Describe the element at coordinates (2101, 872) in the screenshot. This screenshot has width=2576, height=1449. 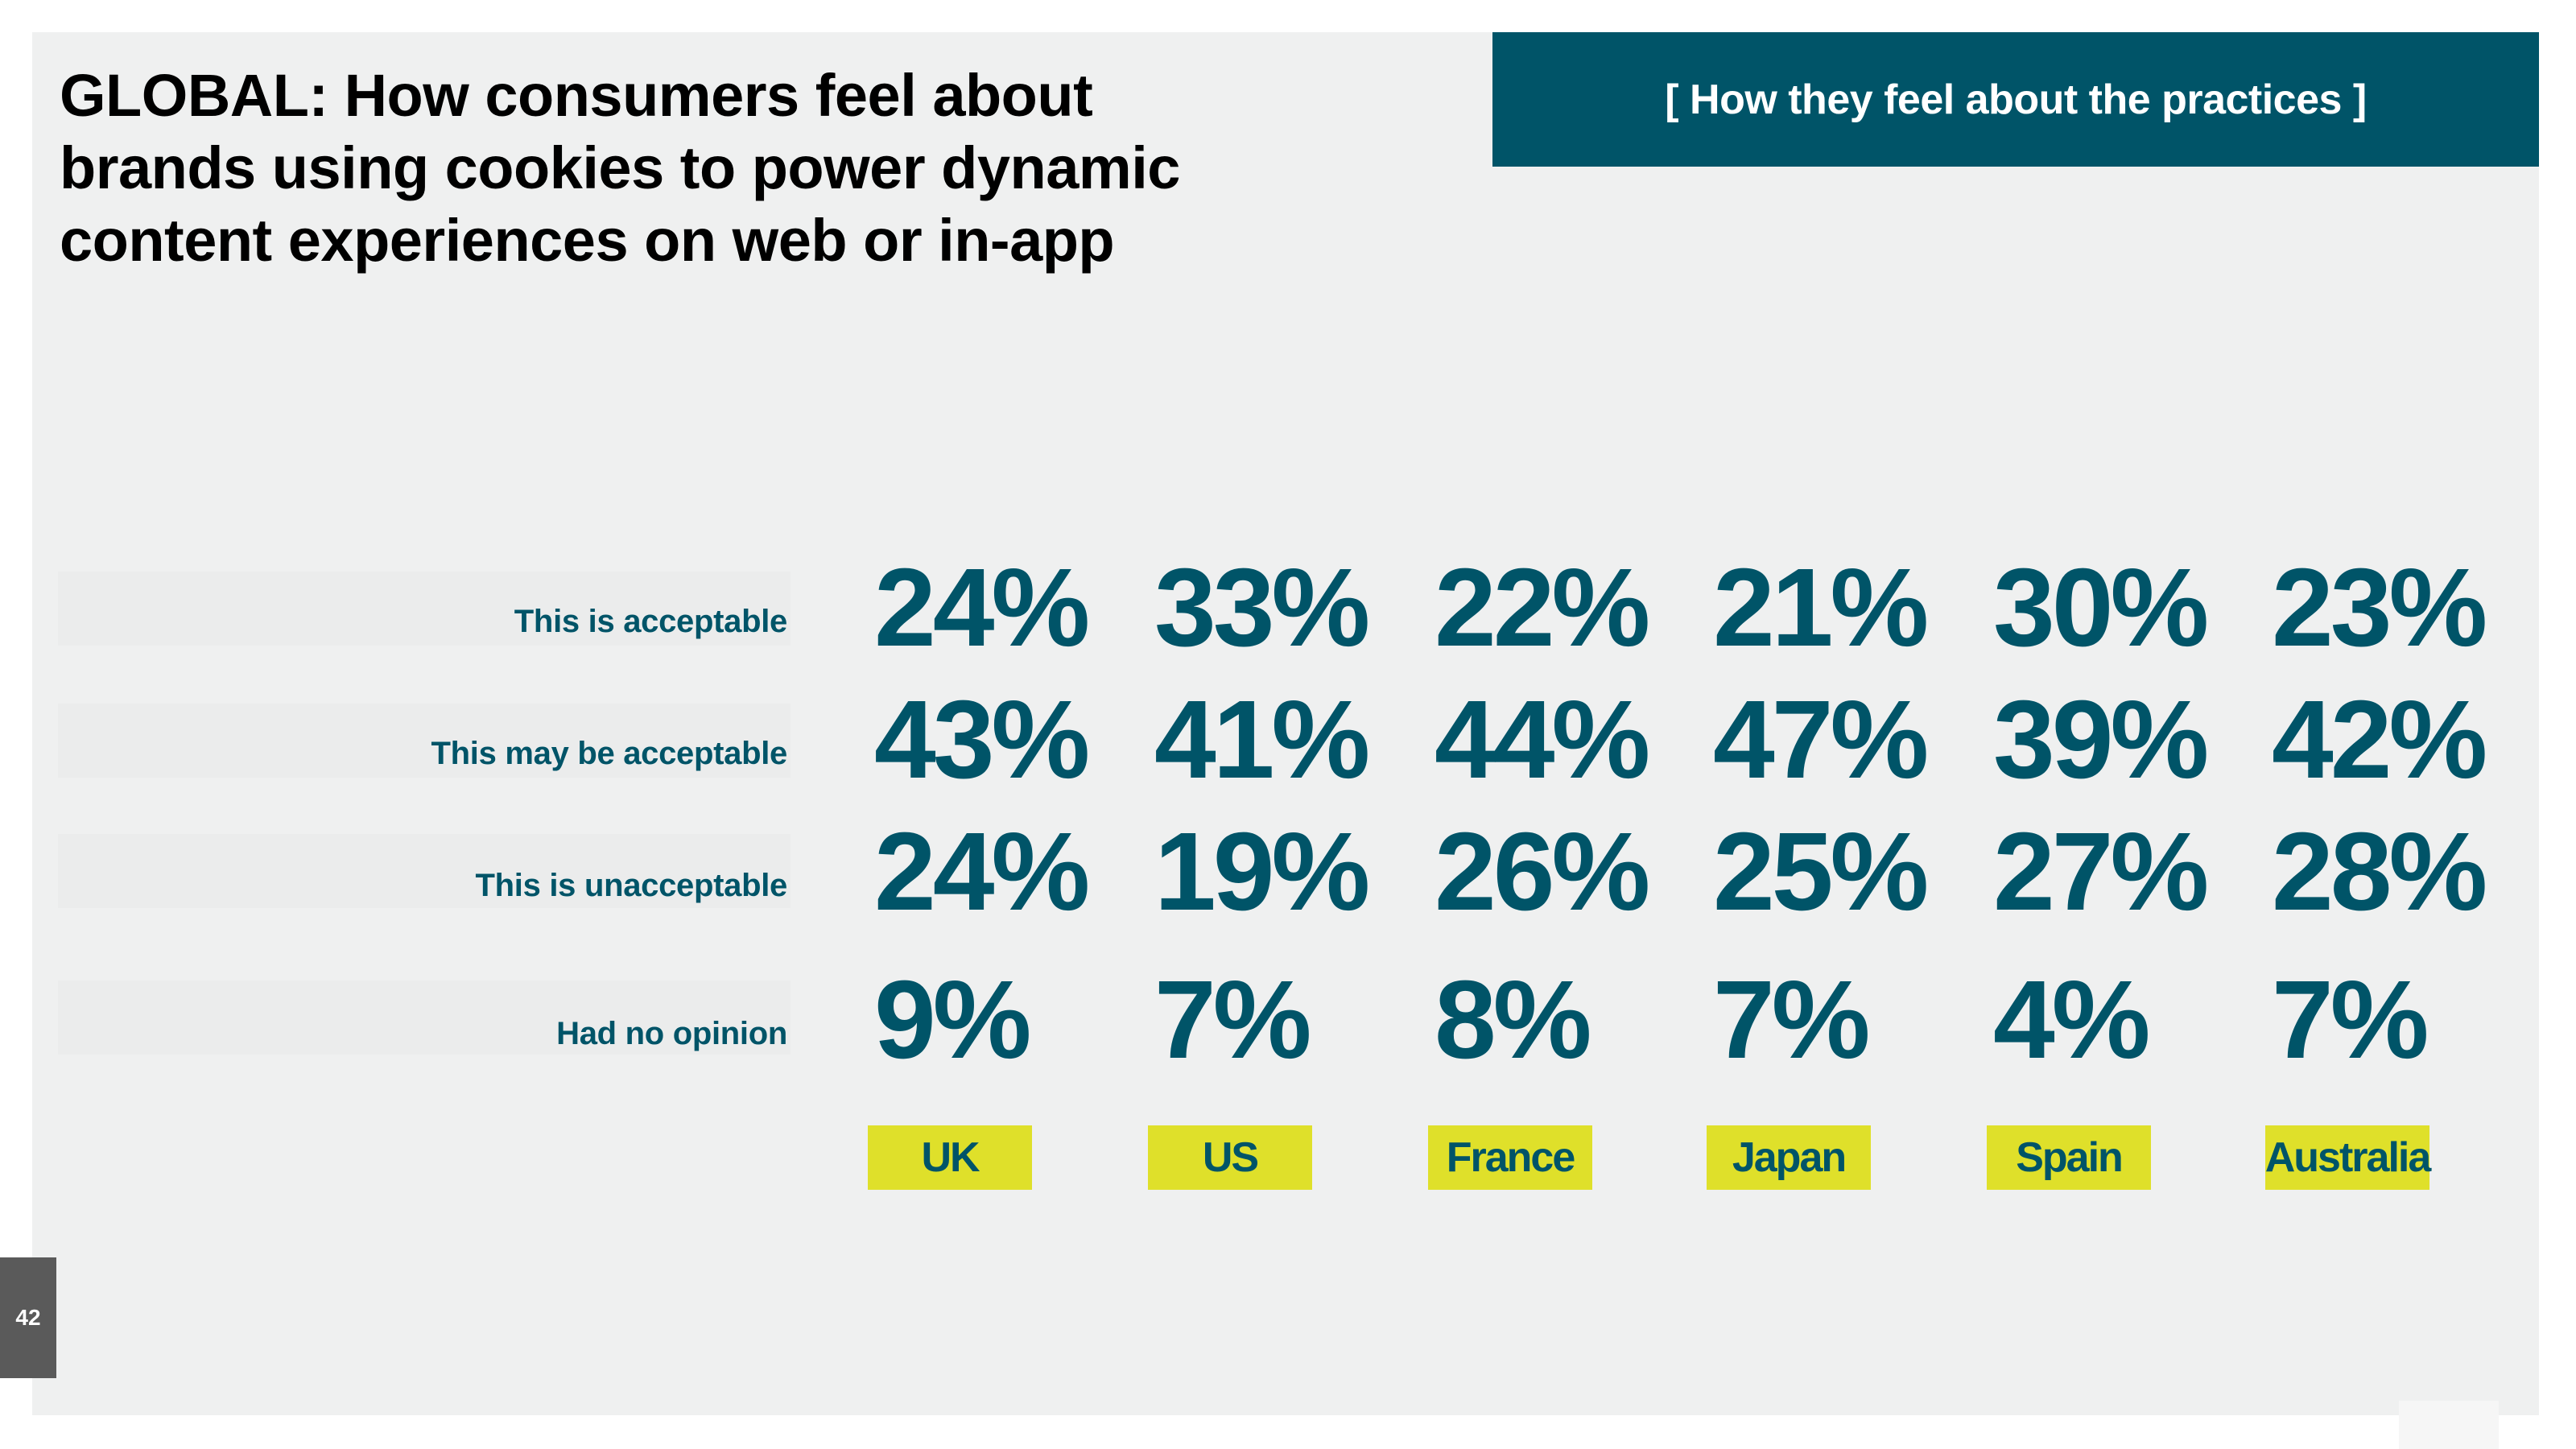
I see `value-cell: 27%` at that location.